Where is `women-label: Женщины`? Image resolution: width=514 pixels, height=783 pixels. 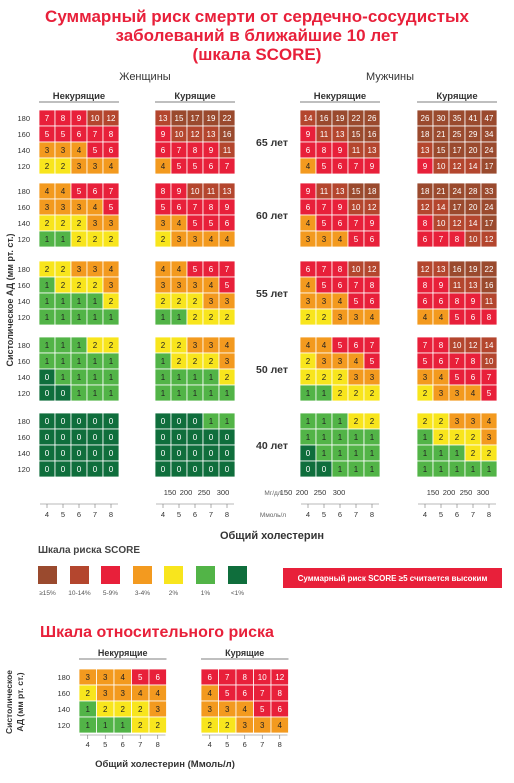 women-label: Женщины is located at coordinates (144, 77).